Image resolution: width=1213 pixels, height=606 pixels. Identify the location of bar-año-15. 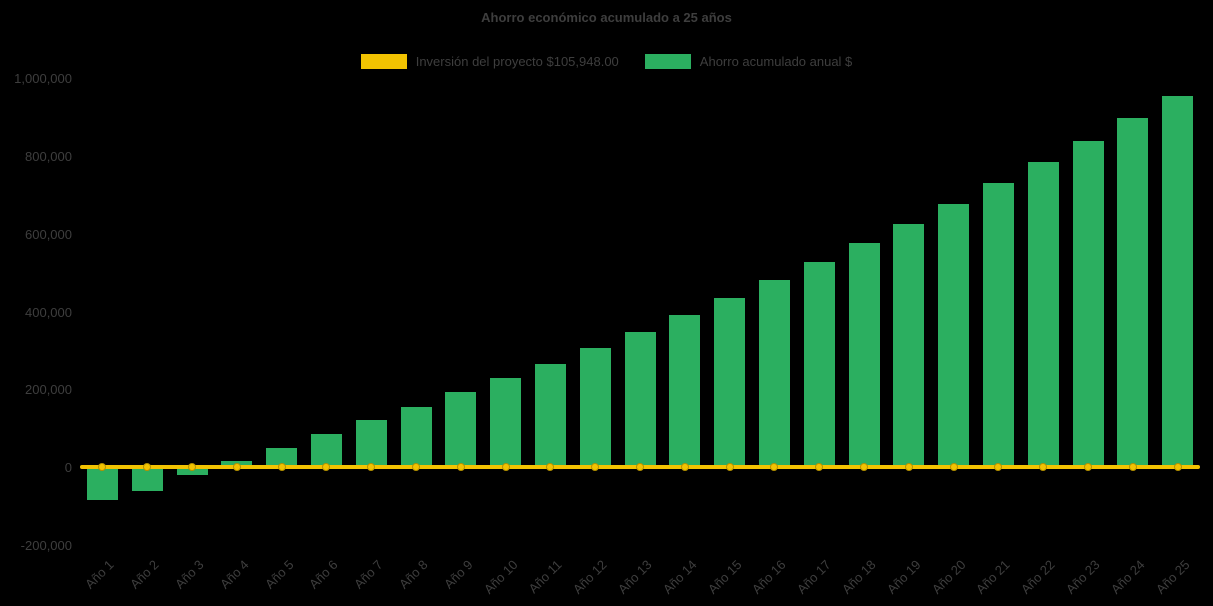
(730, 383).